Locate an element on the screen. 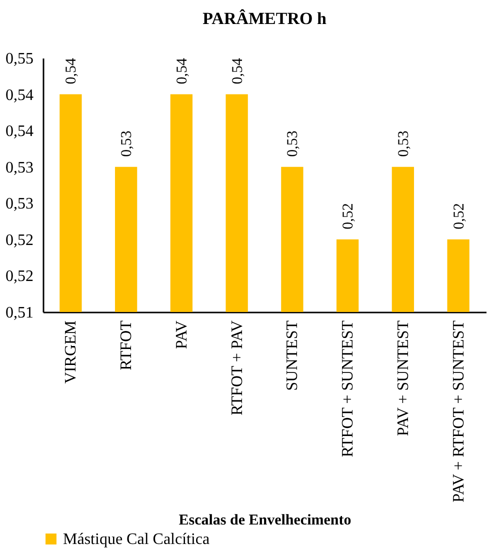 Image resolution: width=491 pixels, height=552 pixels. x-tick-label: RTFOT is located at coordinates (127, 345).